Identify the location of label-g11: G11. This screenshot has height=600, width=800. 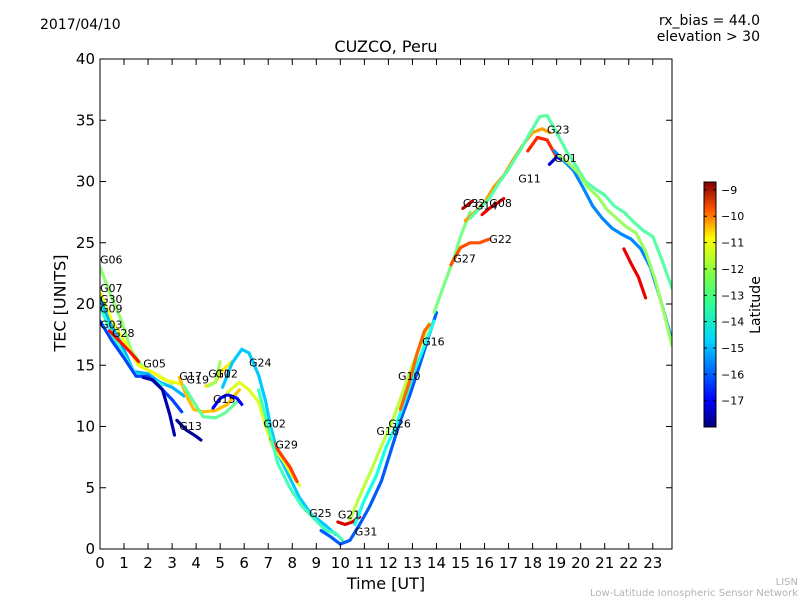
(529, 179).